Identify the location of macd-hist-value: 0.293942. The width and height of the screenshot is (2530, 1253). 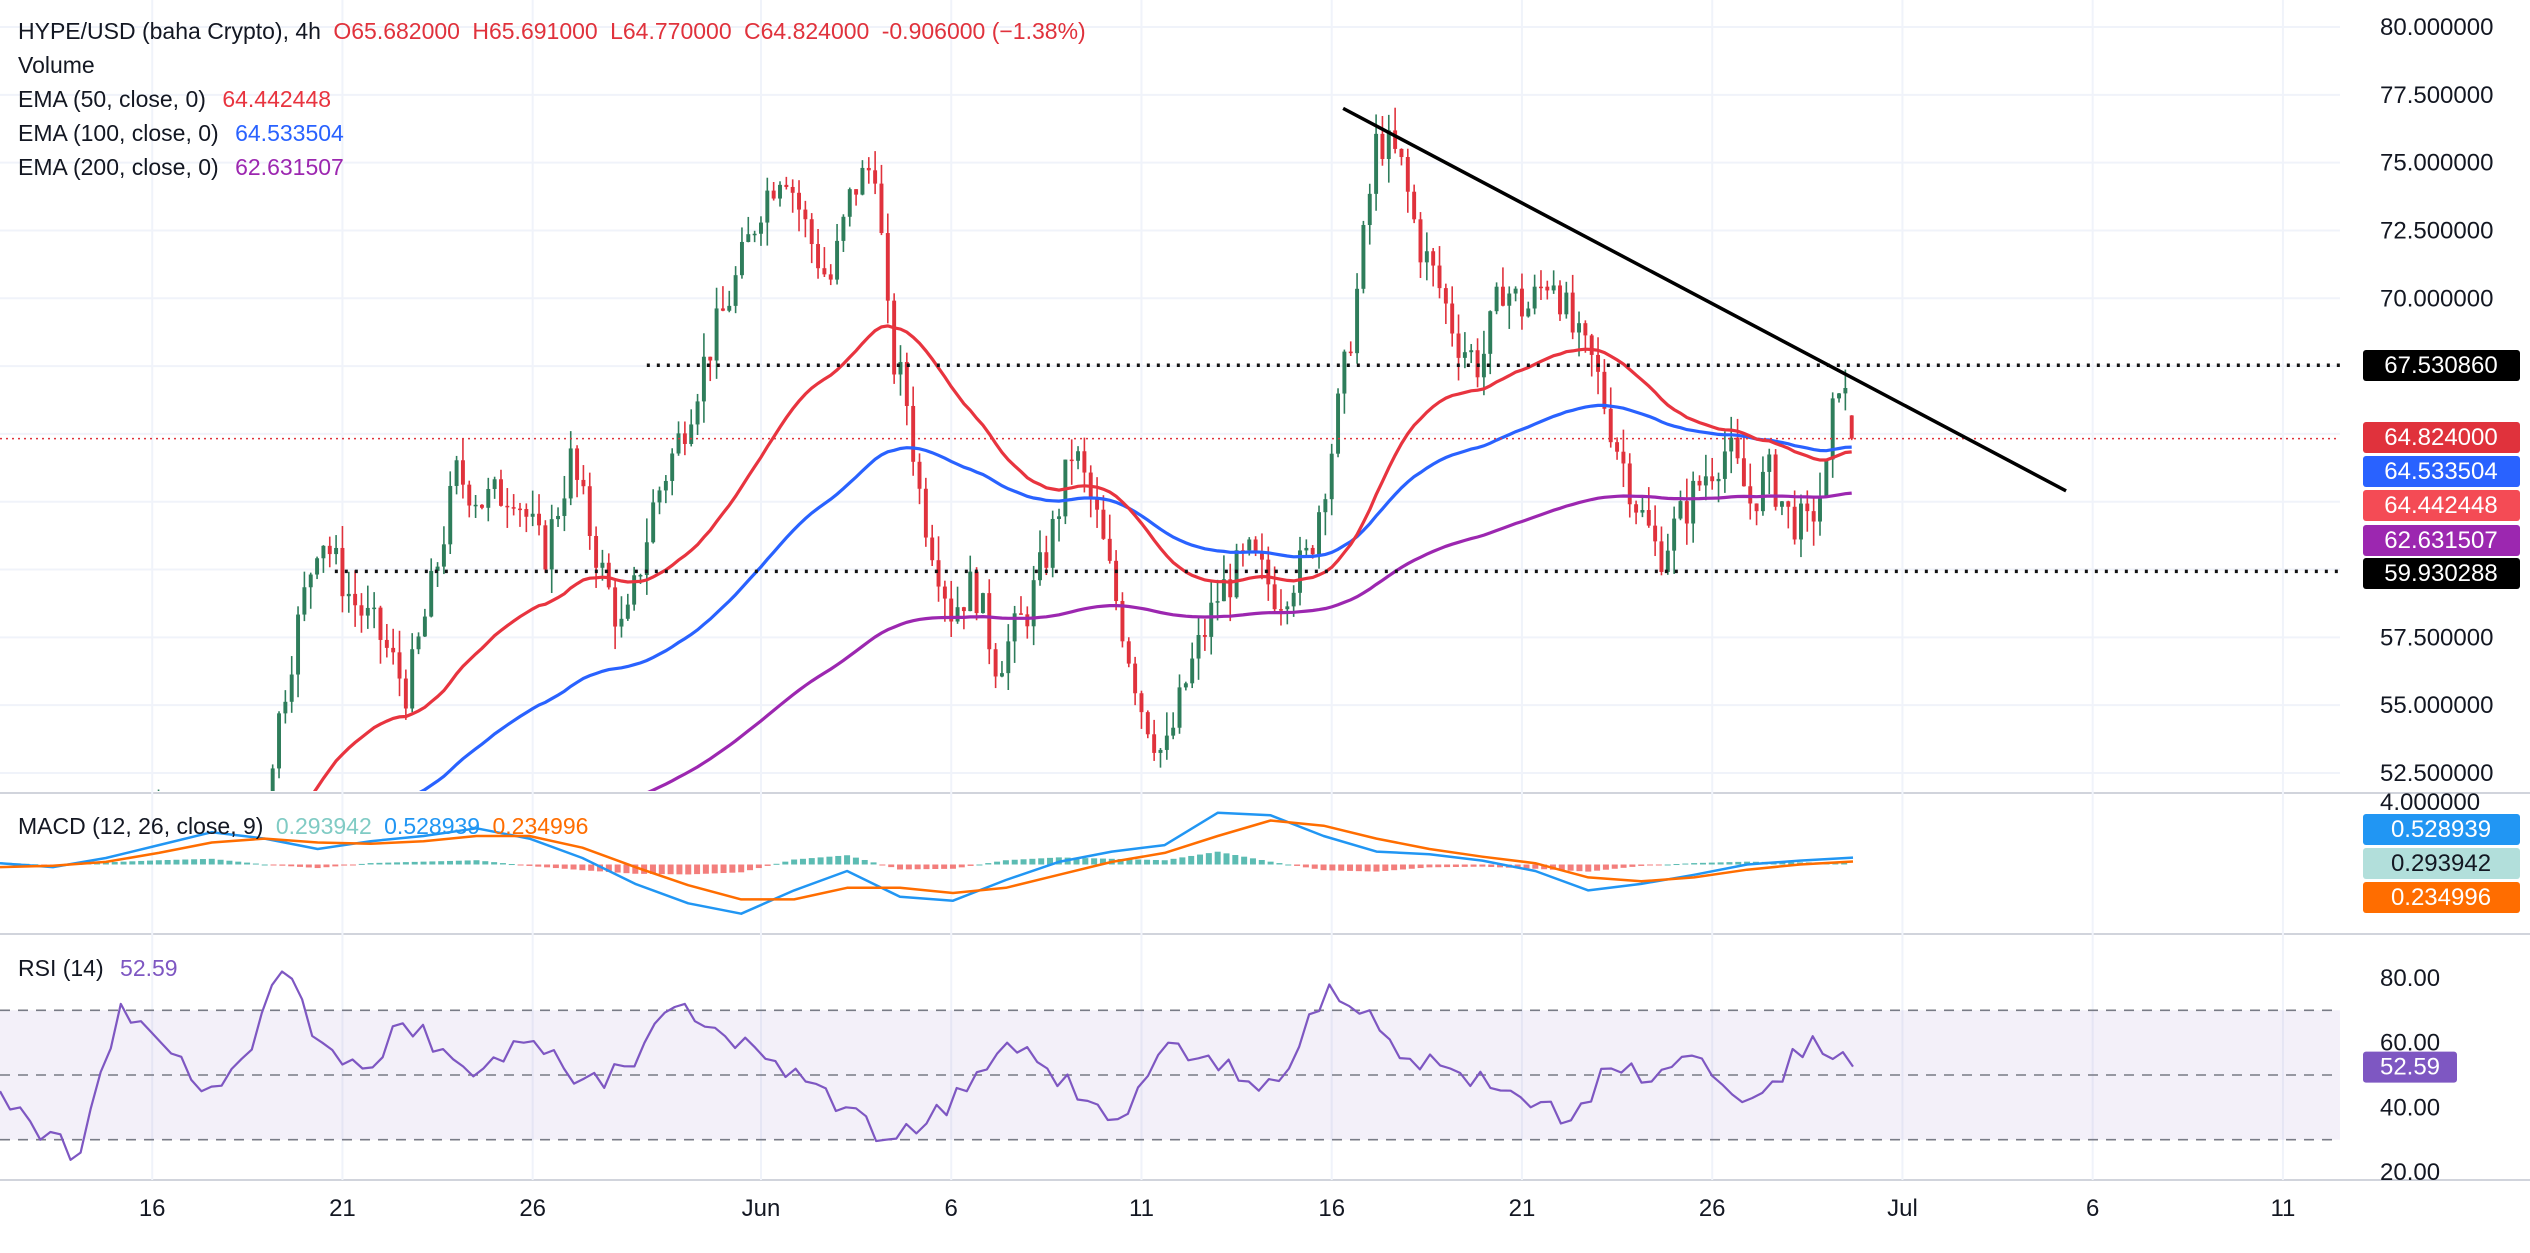
(323, 826).